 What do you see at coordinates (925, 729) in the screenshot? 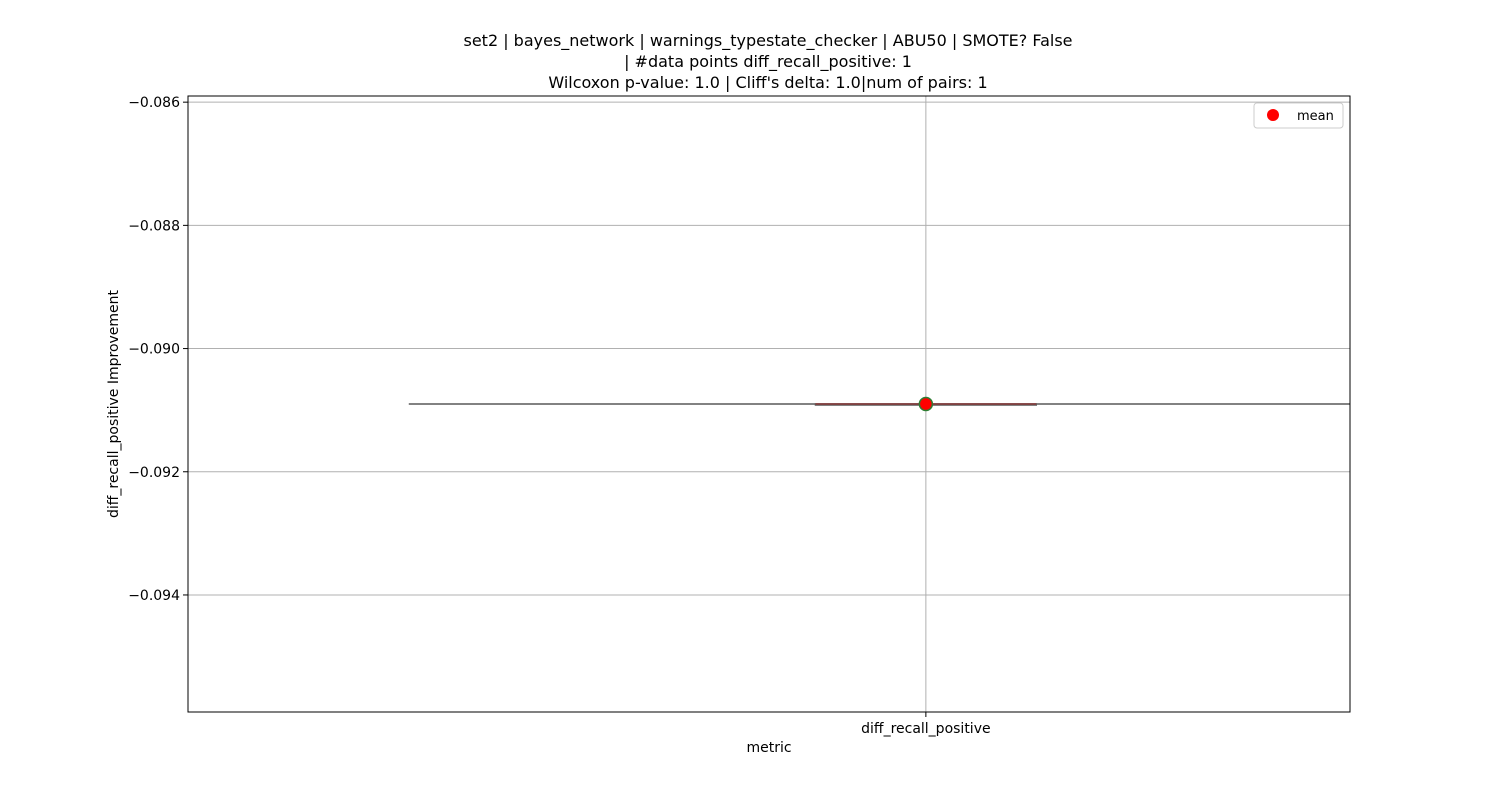
I see `x-tick-label: diff_recall_positive` at bounding box center [925, 729].